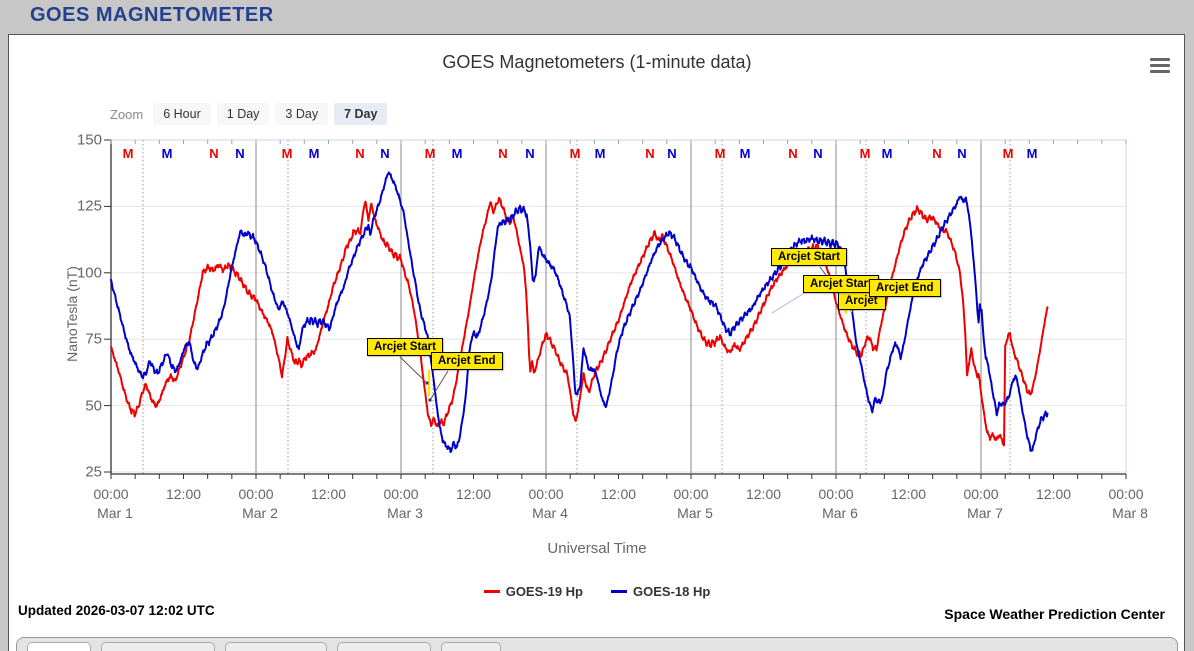 The image size is (1194, 651). I want to click on y-tick-label-125: 125, so click(89, 206).